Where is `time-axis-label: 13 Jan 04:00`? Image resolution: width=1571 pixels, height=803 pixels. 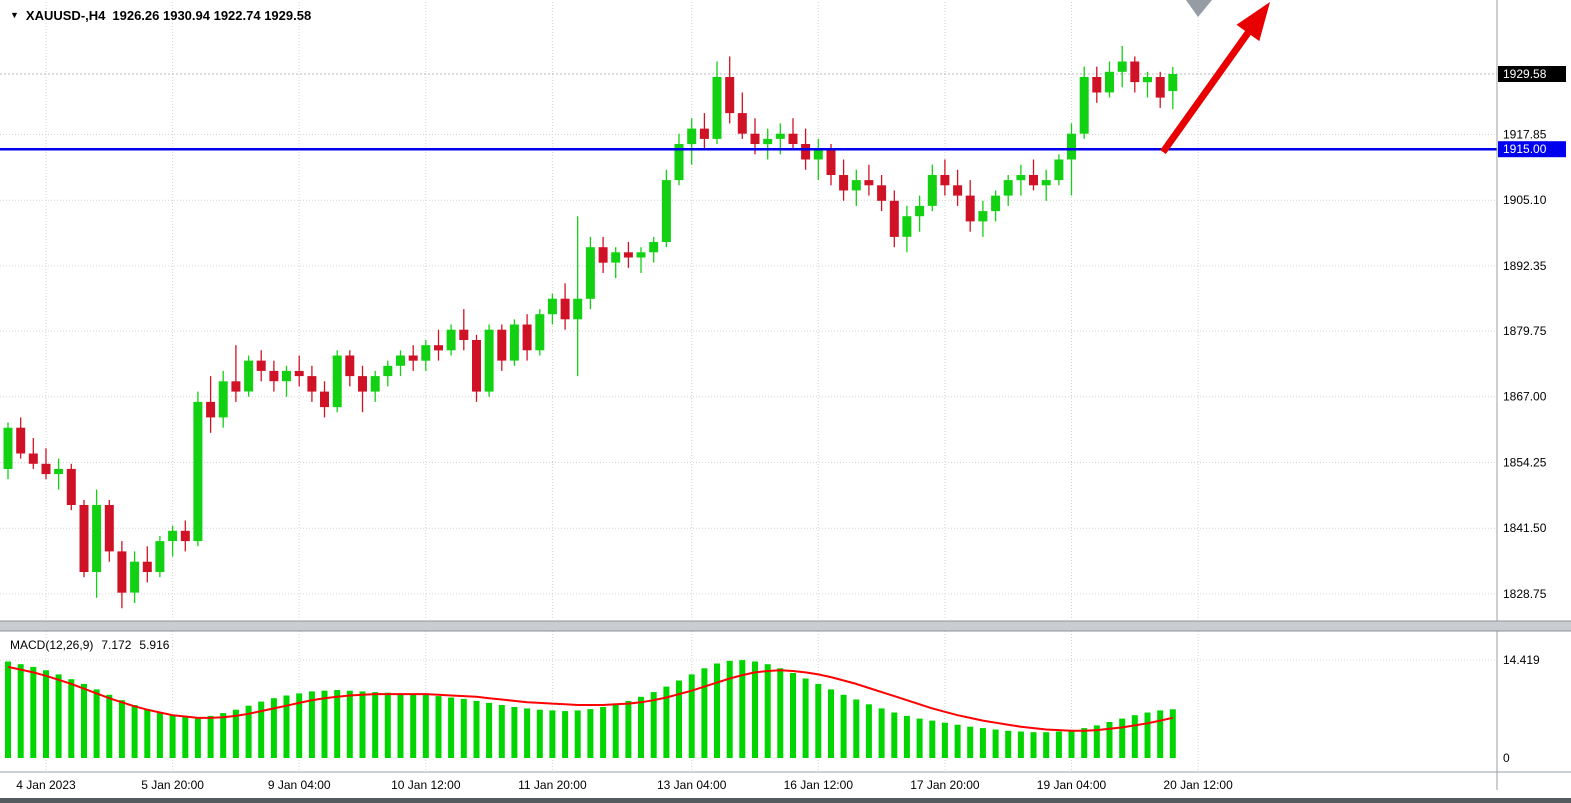
time-axis-label: 13 Jan 04:00 is located at coordinates (692, 785).